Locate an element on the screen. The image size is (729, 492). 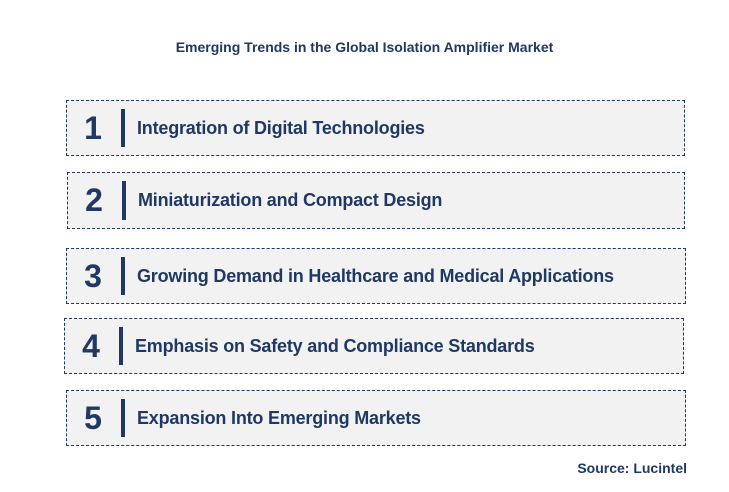
trend-number-5: 5 is located at coordinates (93, 417).